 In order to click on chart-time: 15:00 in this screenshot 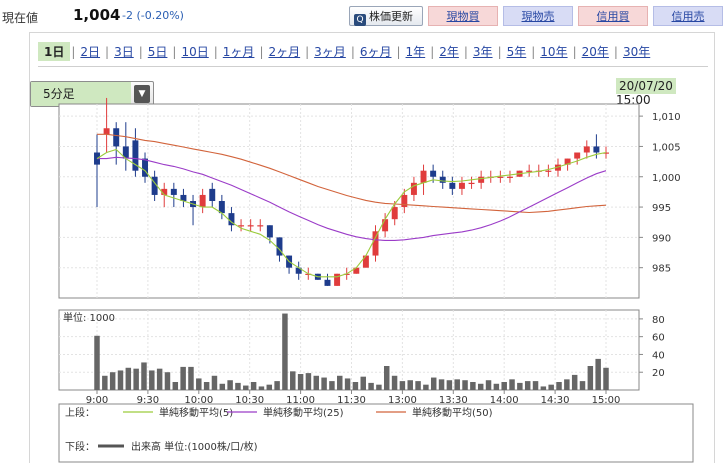, I will do `click(633, 100)`.